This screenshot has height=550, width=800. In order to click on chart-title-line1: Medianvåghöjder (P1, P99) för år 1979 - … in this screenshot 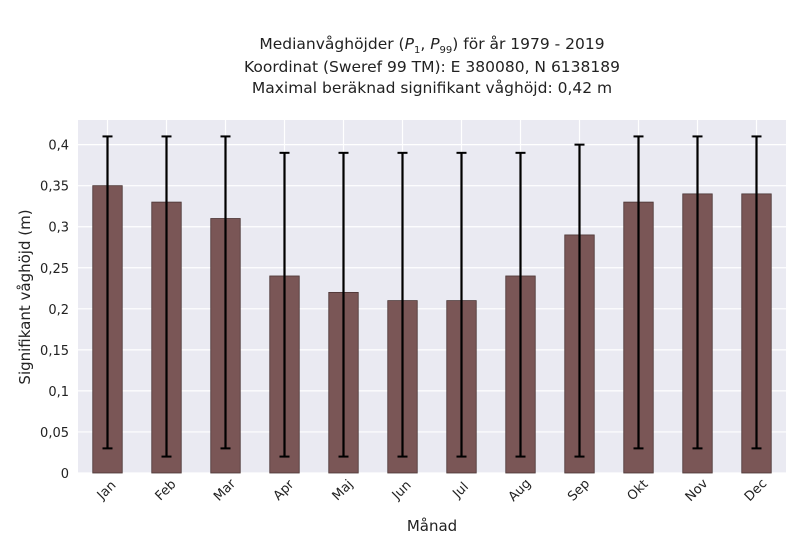, I will do `click(432, 46)`.